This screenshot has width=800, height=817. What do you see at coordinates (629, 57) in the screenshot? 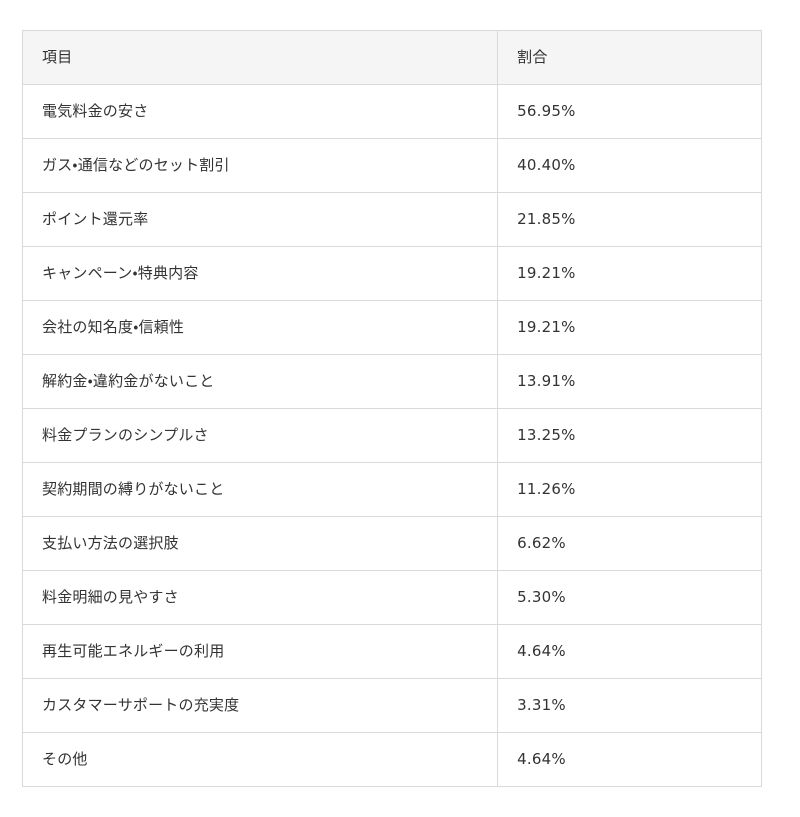
I see `header-cell-ratio: 割合` at bounding box center [629, 57].